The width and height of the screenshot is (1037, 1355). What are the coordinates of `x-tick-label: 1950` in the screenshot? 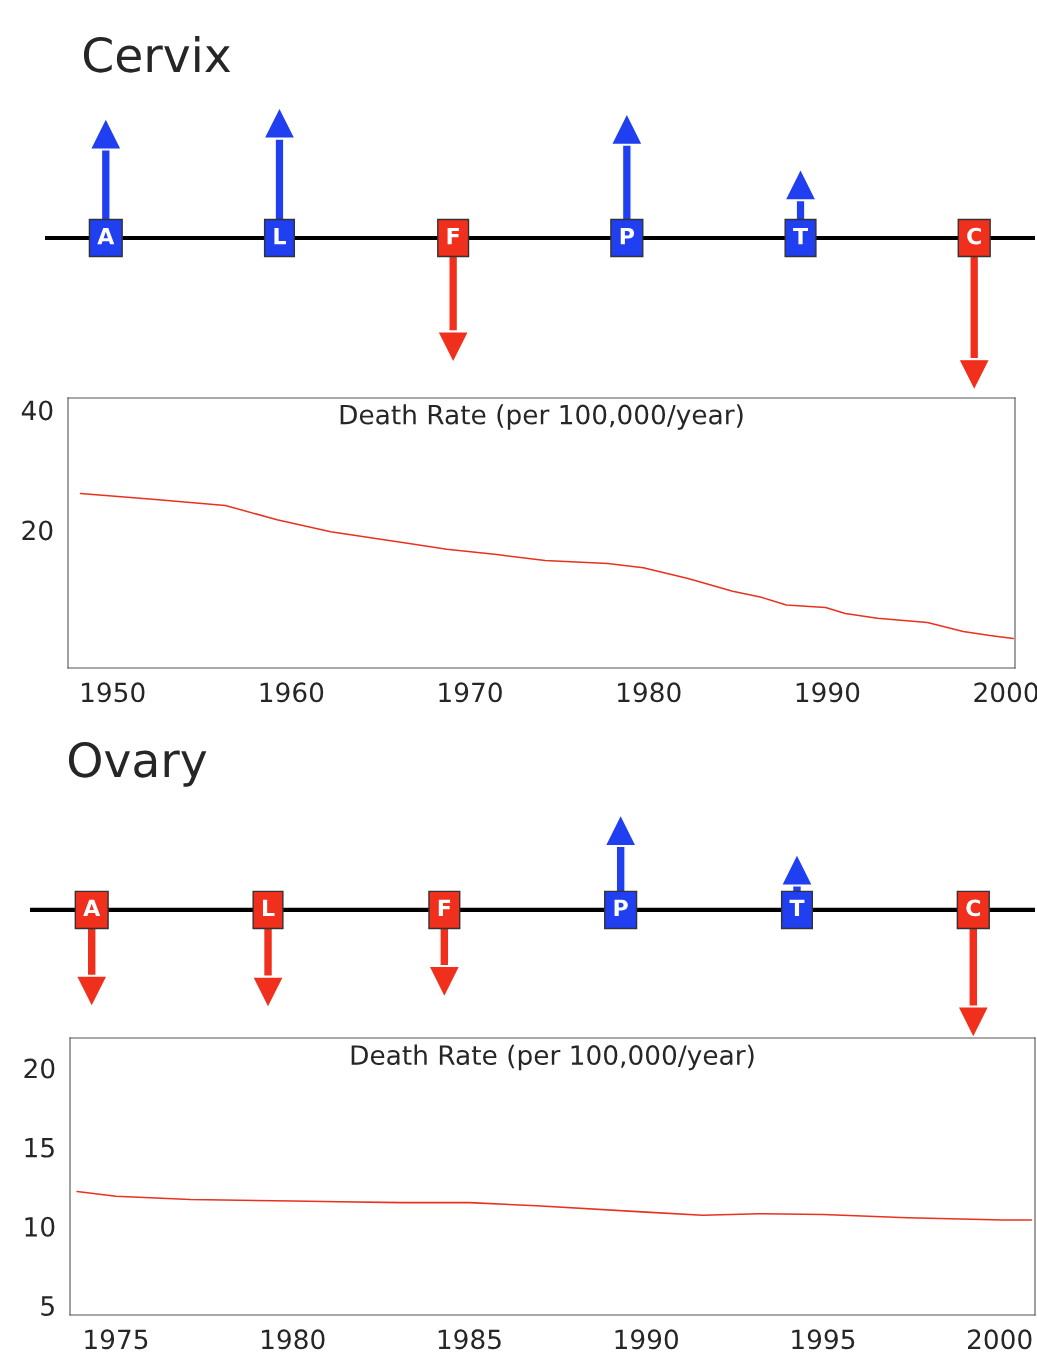 It's located at (113, 692).